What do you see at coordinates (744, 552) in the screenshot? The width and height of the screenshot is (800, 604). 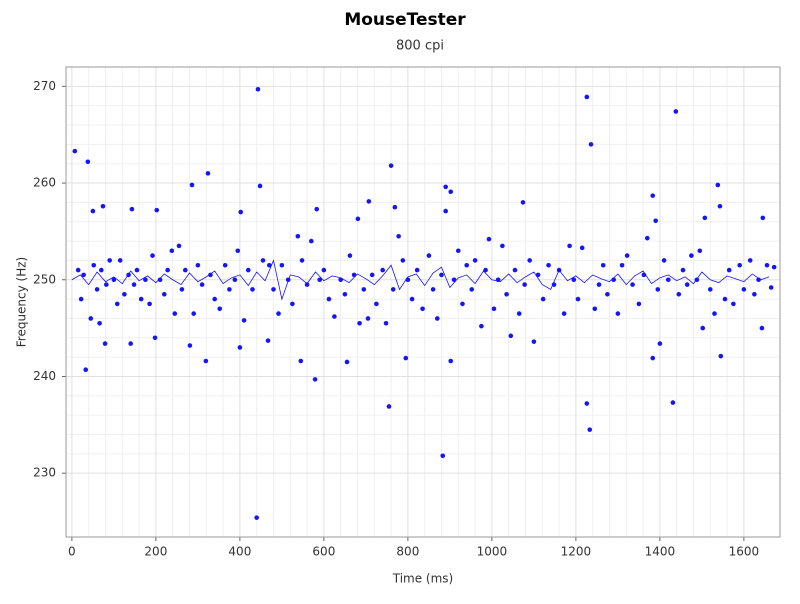 I see `x-tick-label: 1600` at bounding box center [744, 552].